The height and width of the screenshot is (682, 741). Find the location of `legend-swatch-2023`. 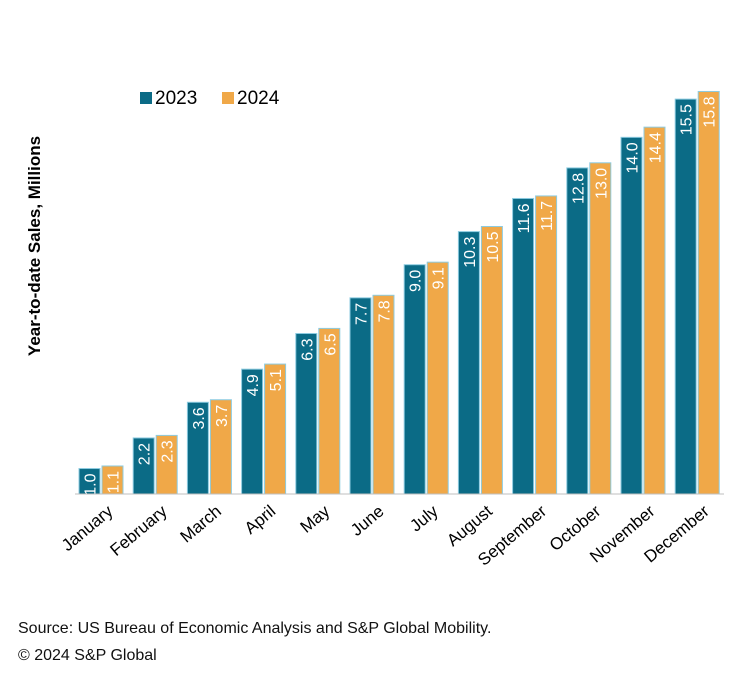

legend-swatch-2023 is located at coordinates (146, 98).